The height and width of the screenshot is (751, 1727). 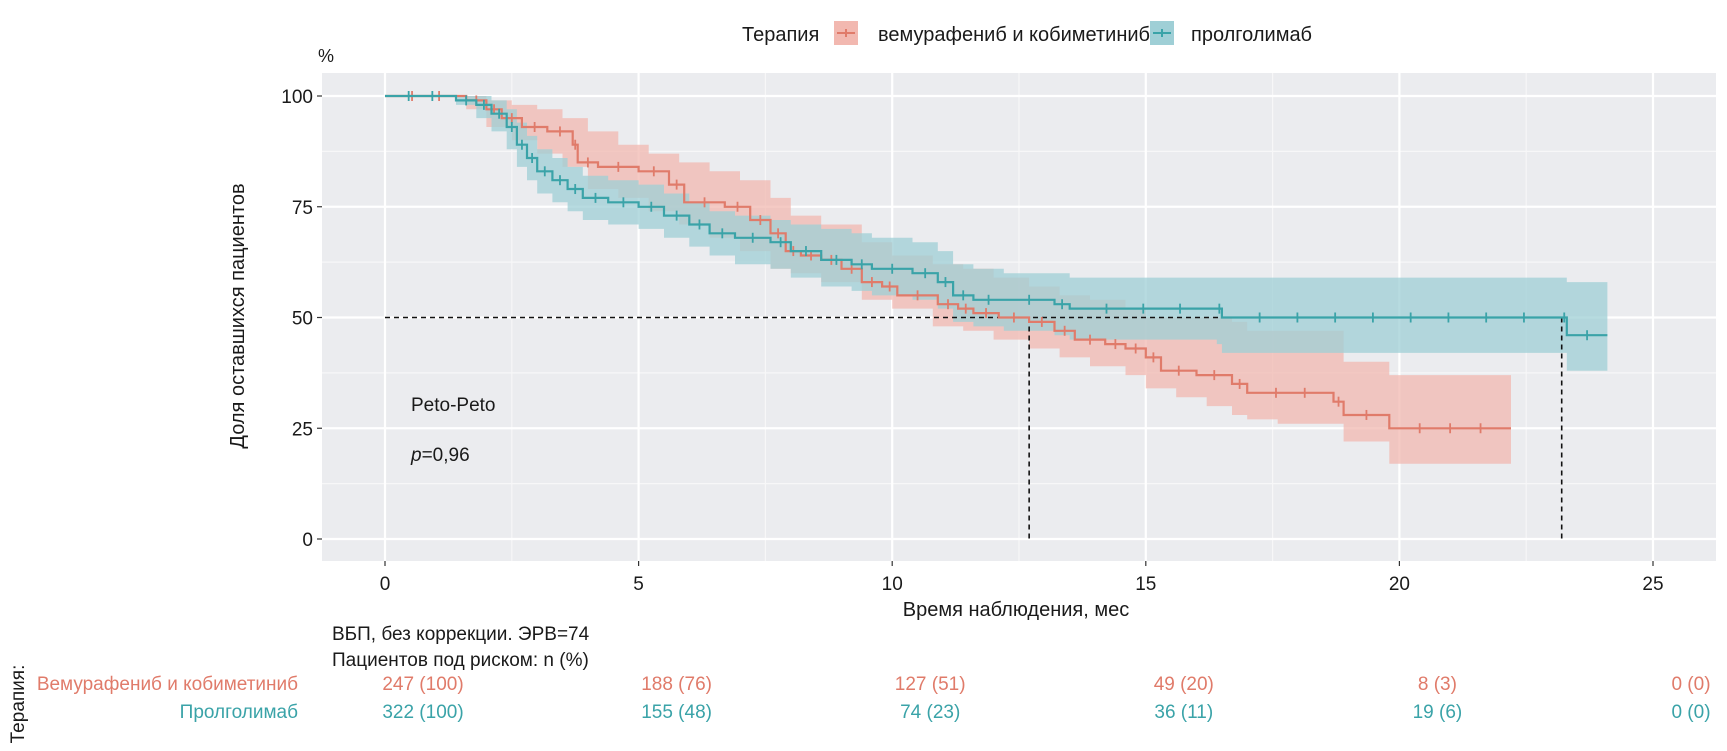 I want to click on risk-cell: 188 (76), so click(x=676, y=684).